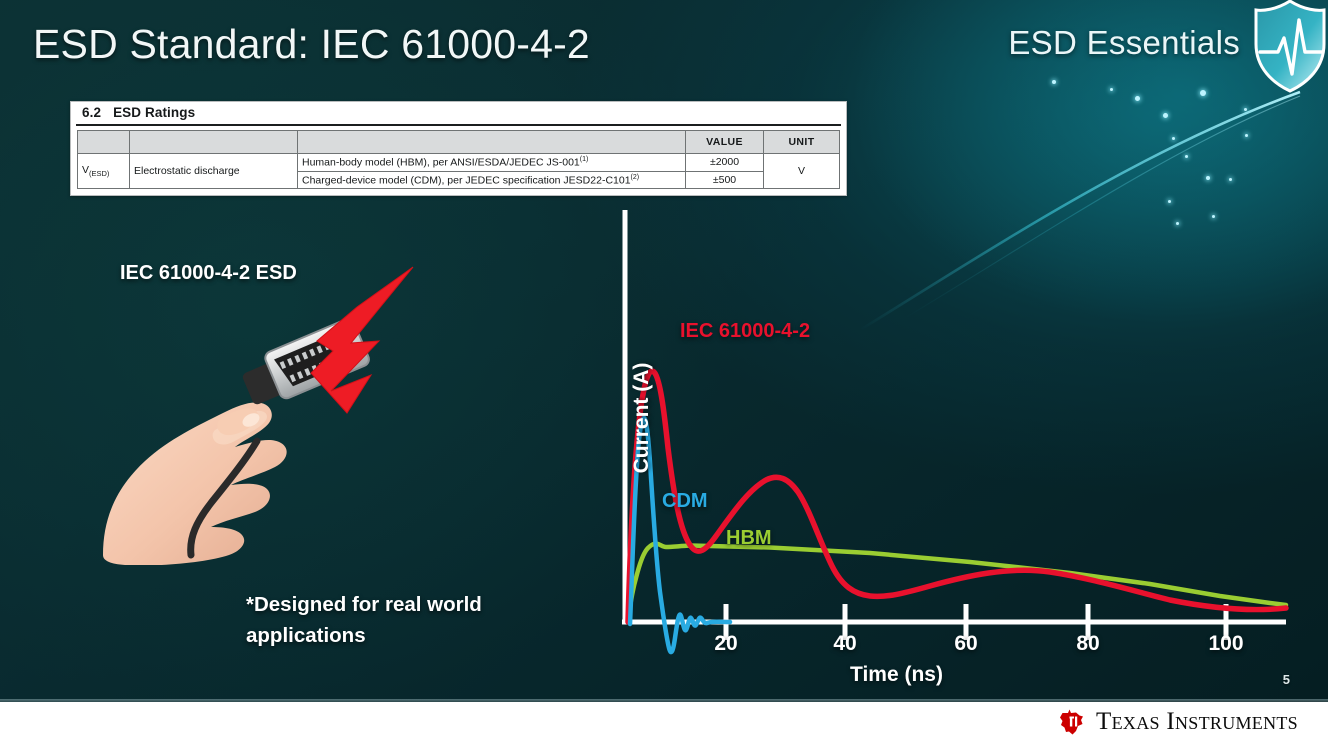 This screenshot has width=1328, height=746. What do you see at coordinates (103, 142) in the screenshot?
I see `th-blank-symbol` at bounding box center [103, 142].